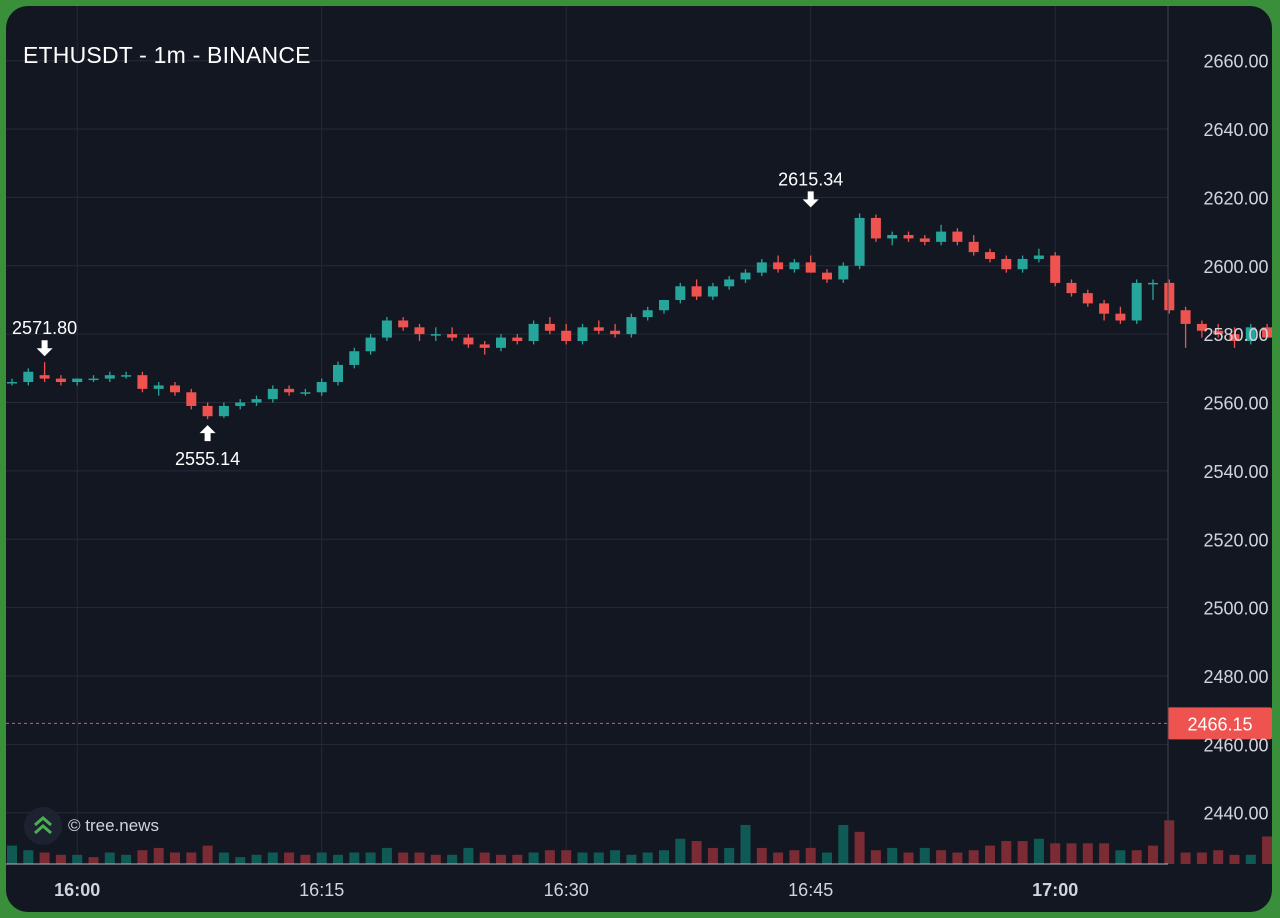  What do you see at coordinates (207, 433) in the screenshot?
I see `up-arrow-icon` at bounding box center [207, 433].